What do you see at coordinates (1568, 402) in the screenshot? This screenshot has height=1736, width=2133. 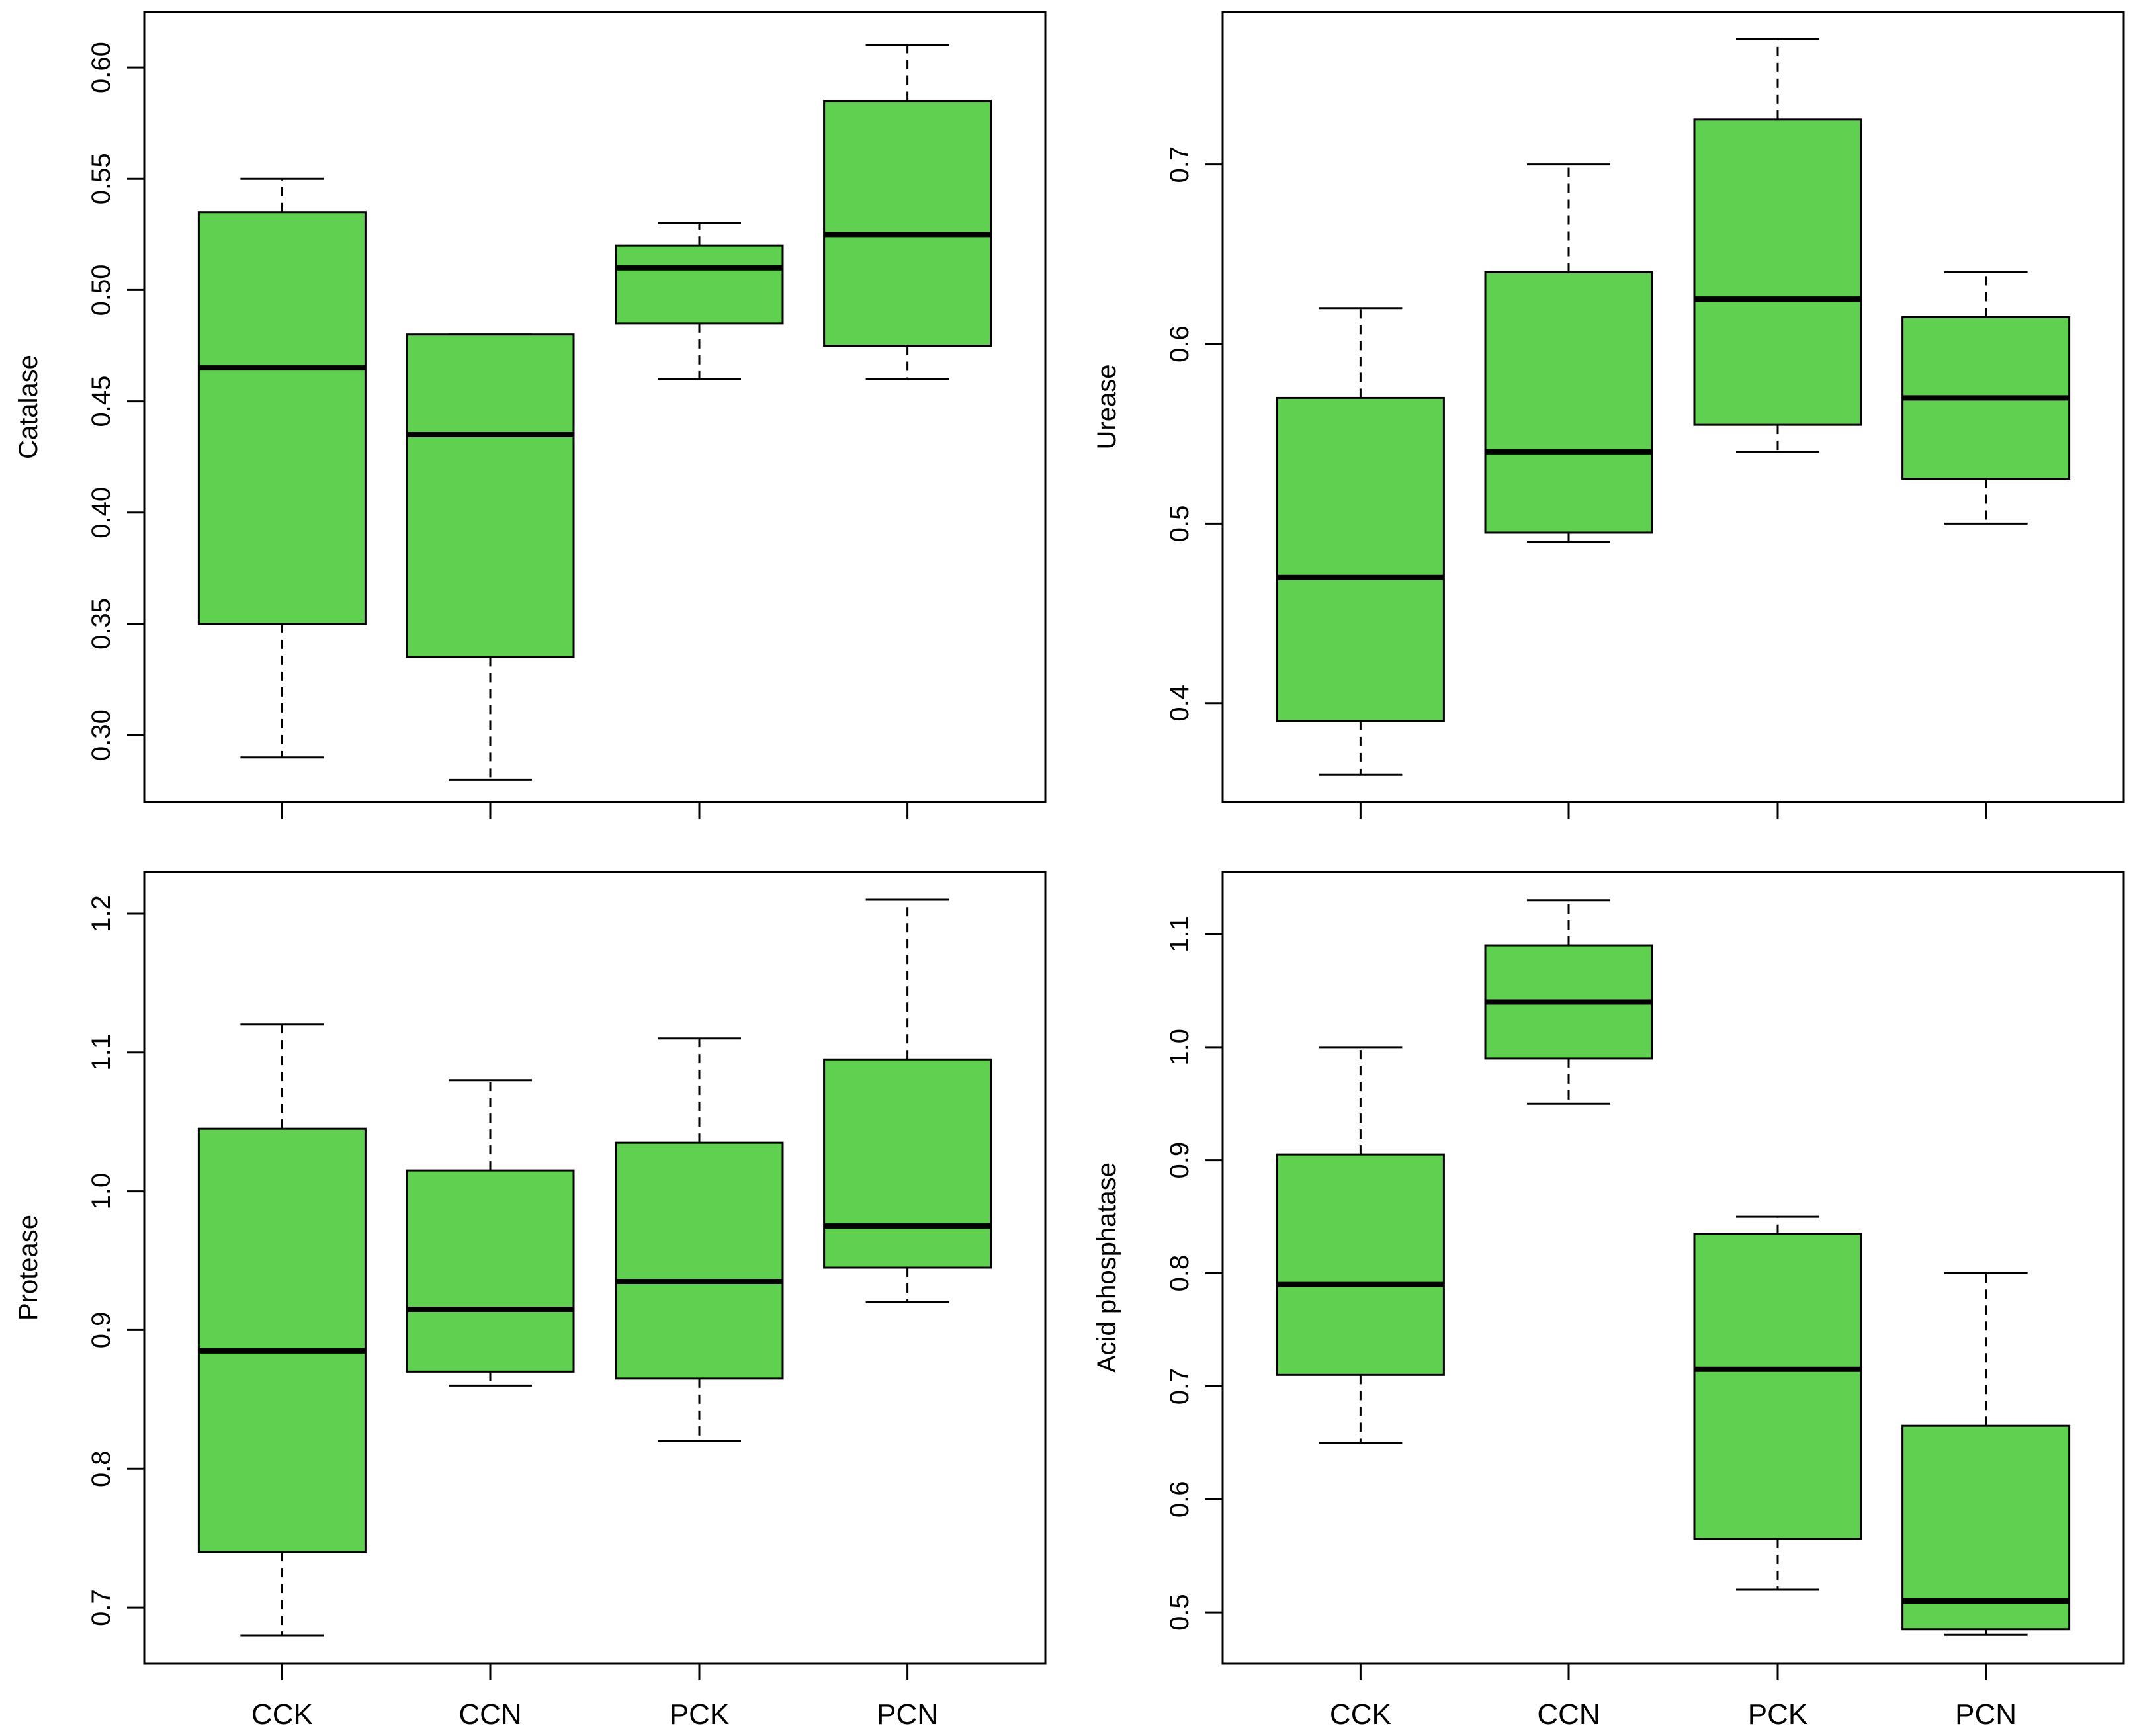 I see `urease-ccn-box` at bounding box center [1568, 402].